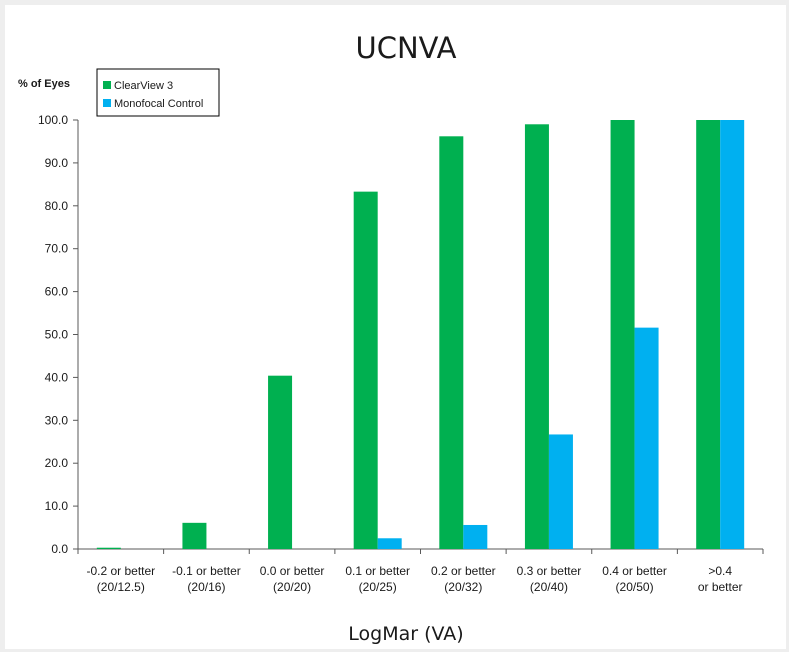 Image resolution: width=789 pixels, height=652 pixels. What do you see at coordinates (57, 335) in the screenshot?
I see `y-tick-label: 50.0` at bounding box center [57, 335].